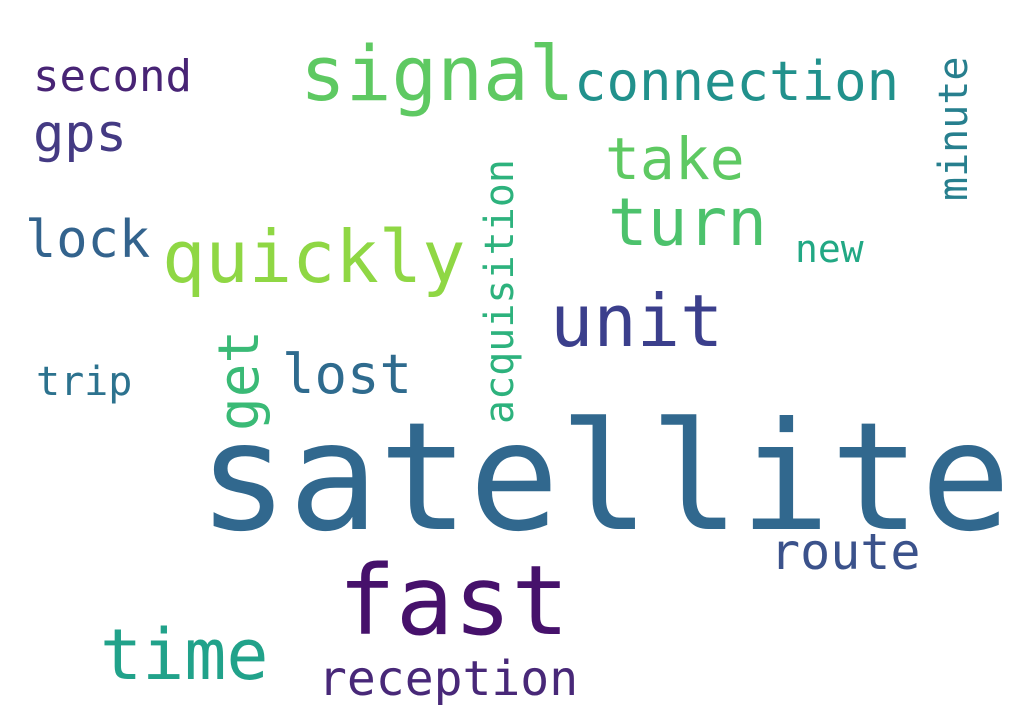  Describe the element at coordinates (184, 655) in the screenshot. I see `word-time: time` at that location.